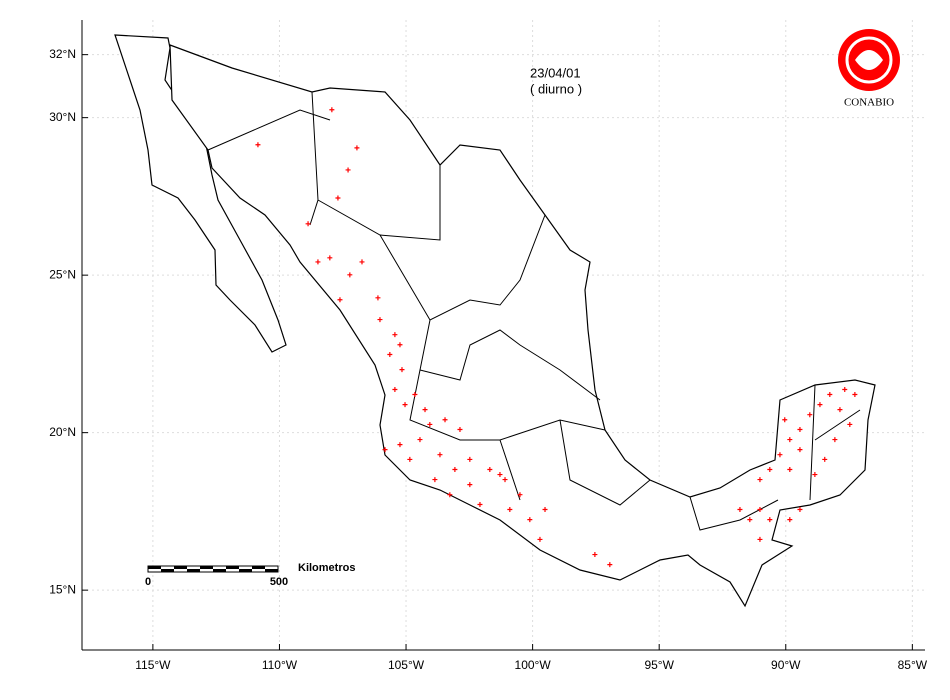 Image resolution: width=950 pixels, height=700 pixels. Describe the element at coordinates (659, 665) in the screenshot. I see `x-tick-label: 95°W` at that location.